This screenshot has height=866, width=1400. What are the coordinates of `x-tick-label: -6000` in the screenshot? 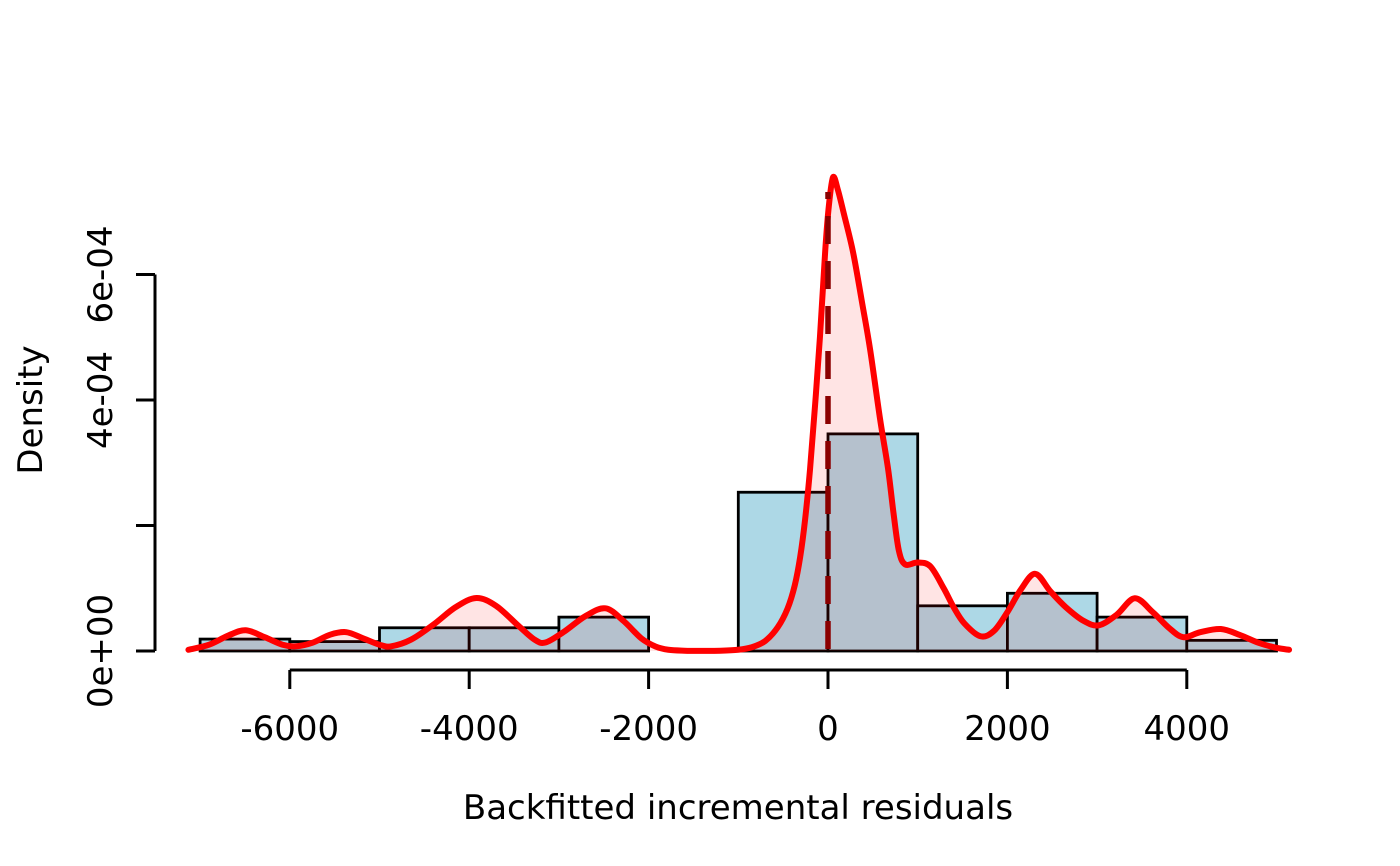 It's located at (289, 729).